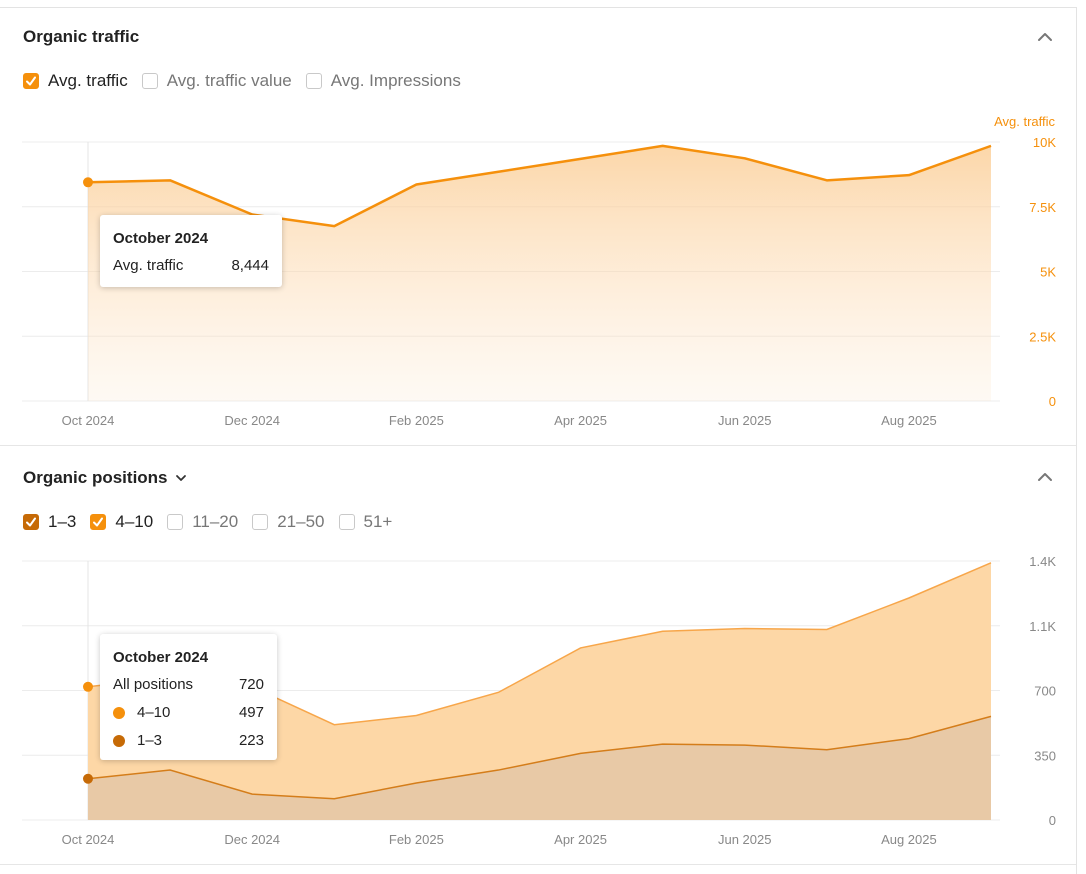  What do you see at coordinates (191, 251) in the screenshot?
I see `traffic-tooltip: October 2024 Avg. traffic 8,444` at bounding box center [191, 251].